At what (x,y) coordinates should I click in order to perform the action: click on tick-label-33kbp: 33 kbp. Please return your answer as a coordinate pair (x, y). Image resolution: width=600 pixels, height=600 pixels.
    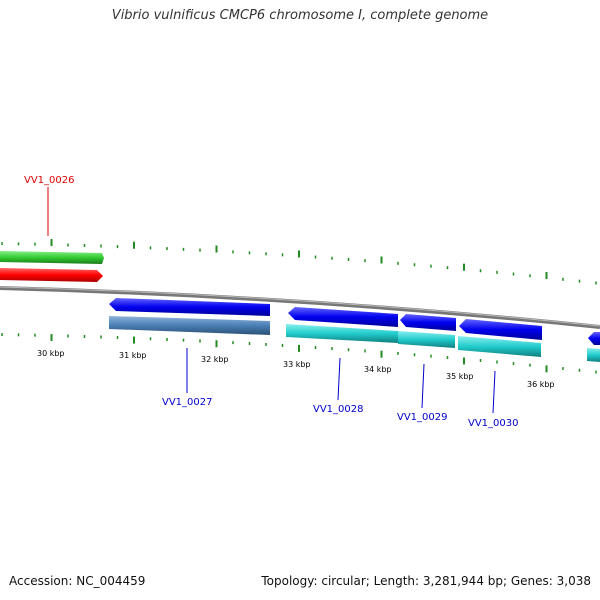
    Looking at the image, I should click on (297, 364).